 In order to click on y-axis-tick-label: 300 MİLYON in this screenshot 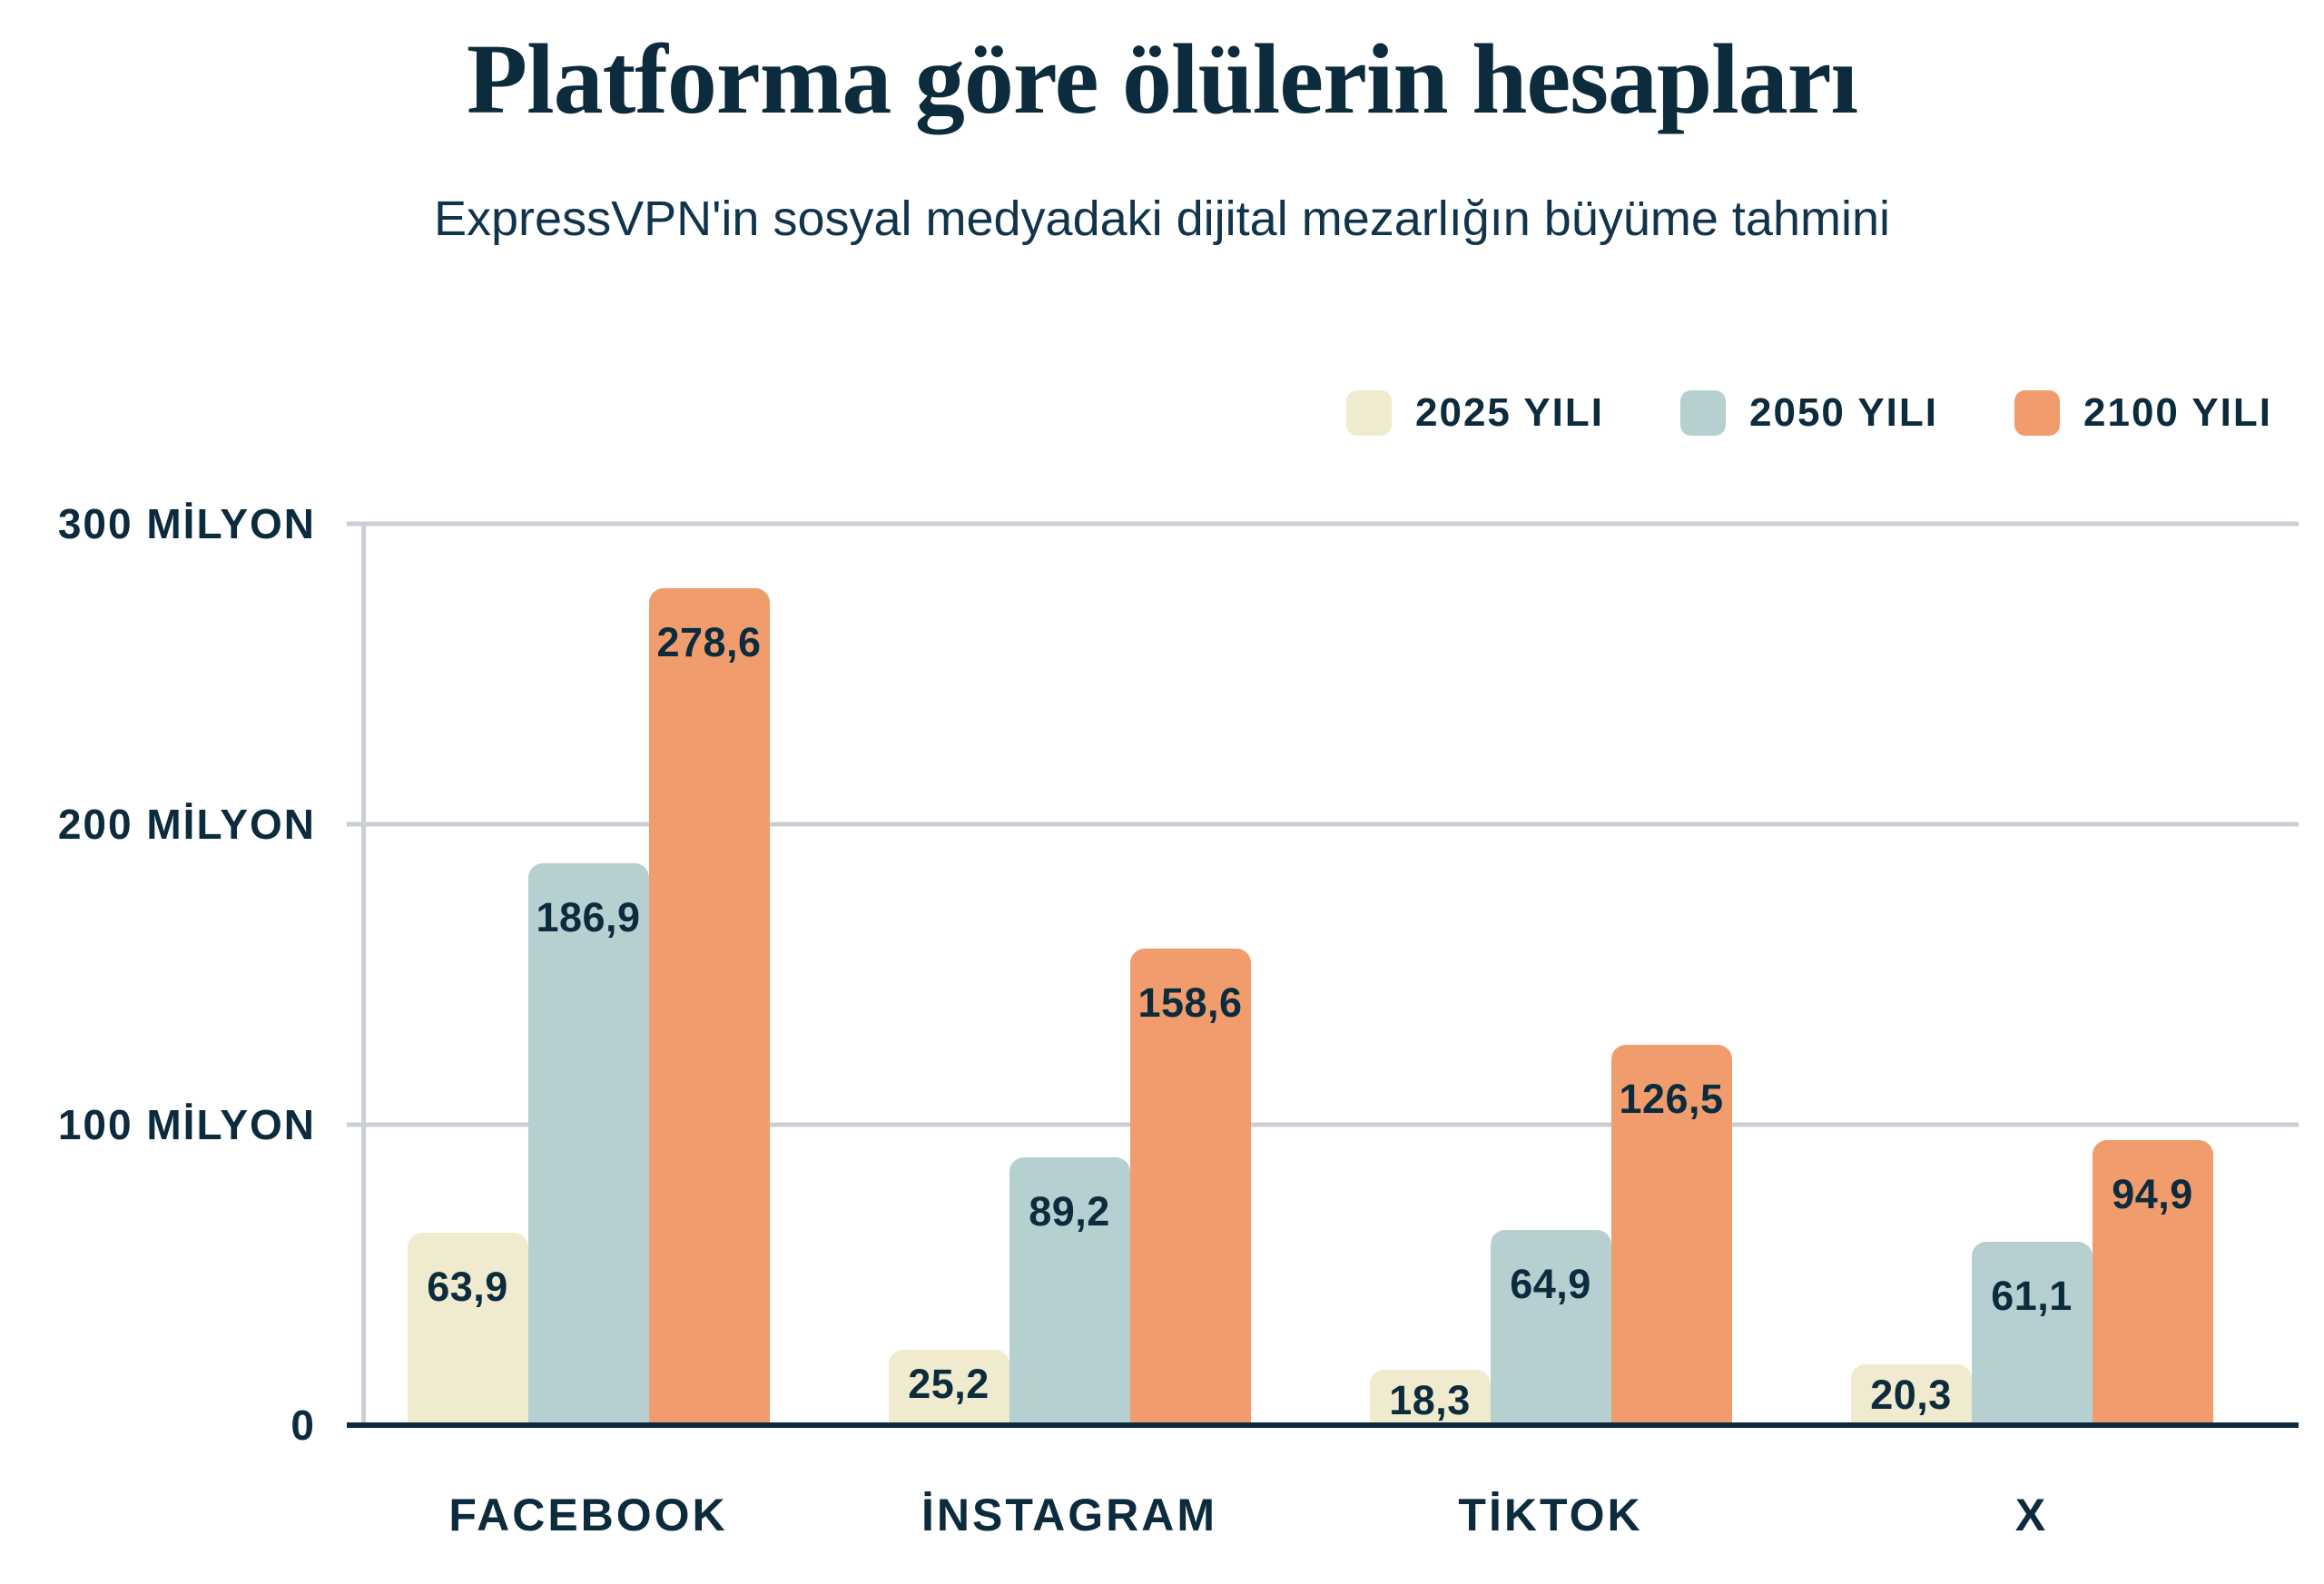, I will do `click(186, 523)`.